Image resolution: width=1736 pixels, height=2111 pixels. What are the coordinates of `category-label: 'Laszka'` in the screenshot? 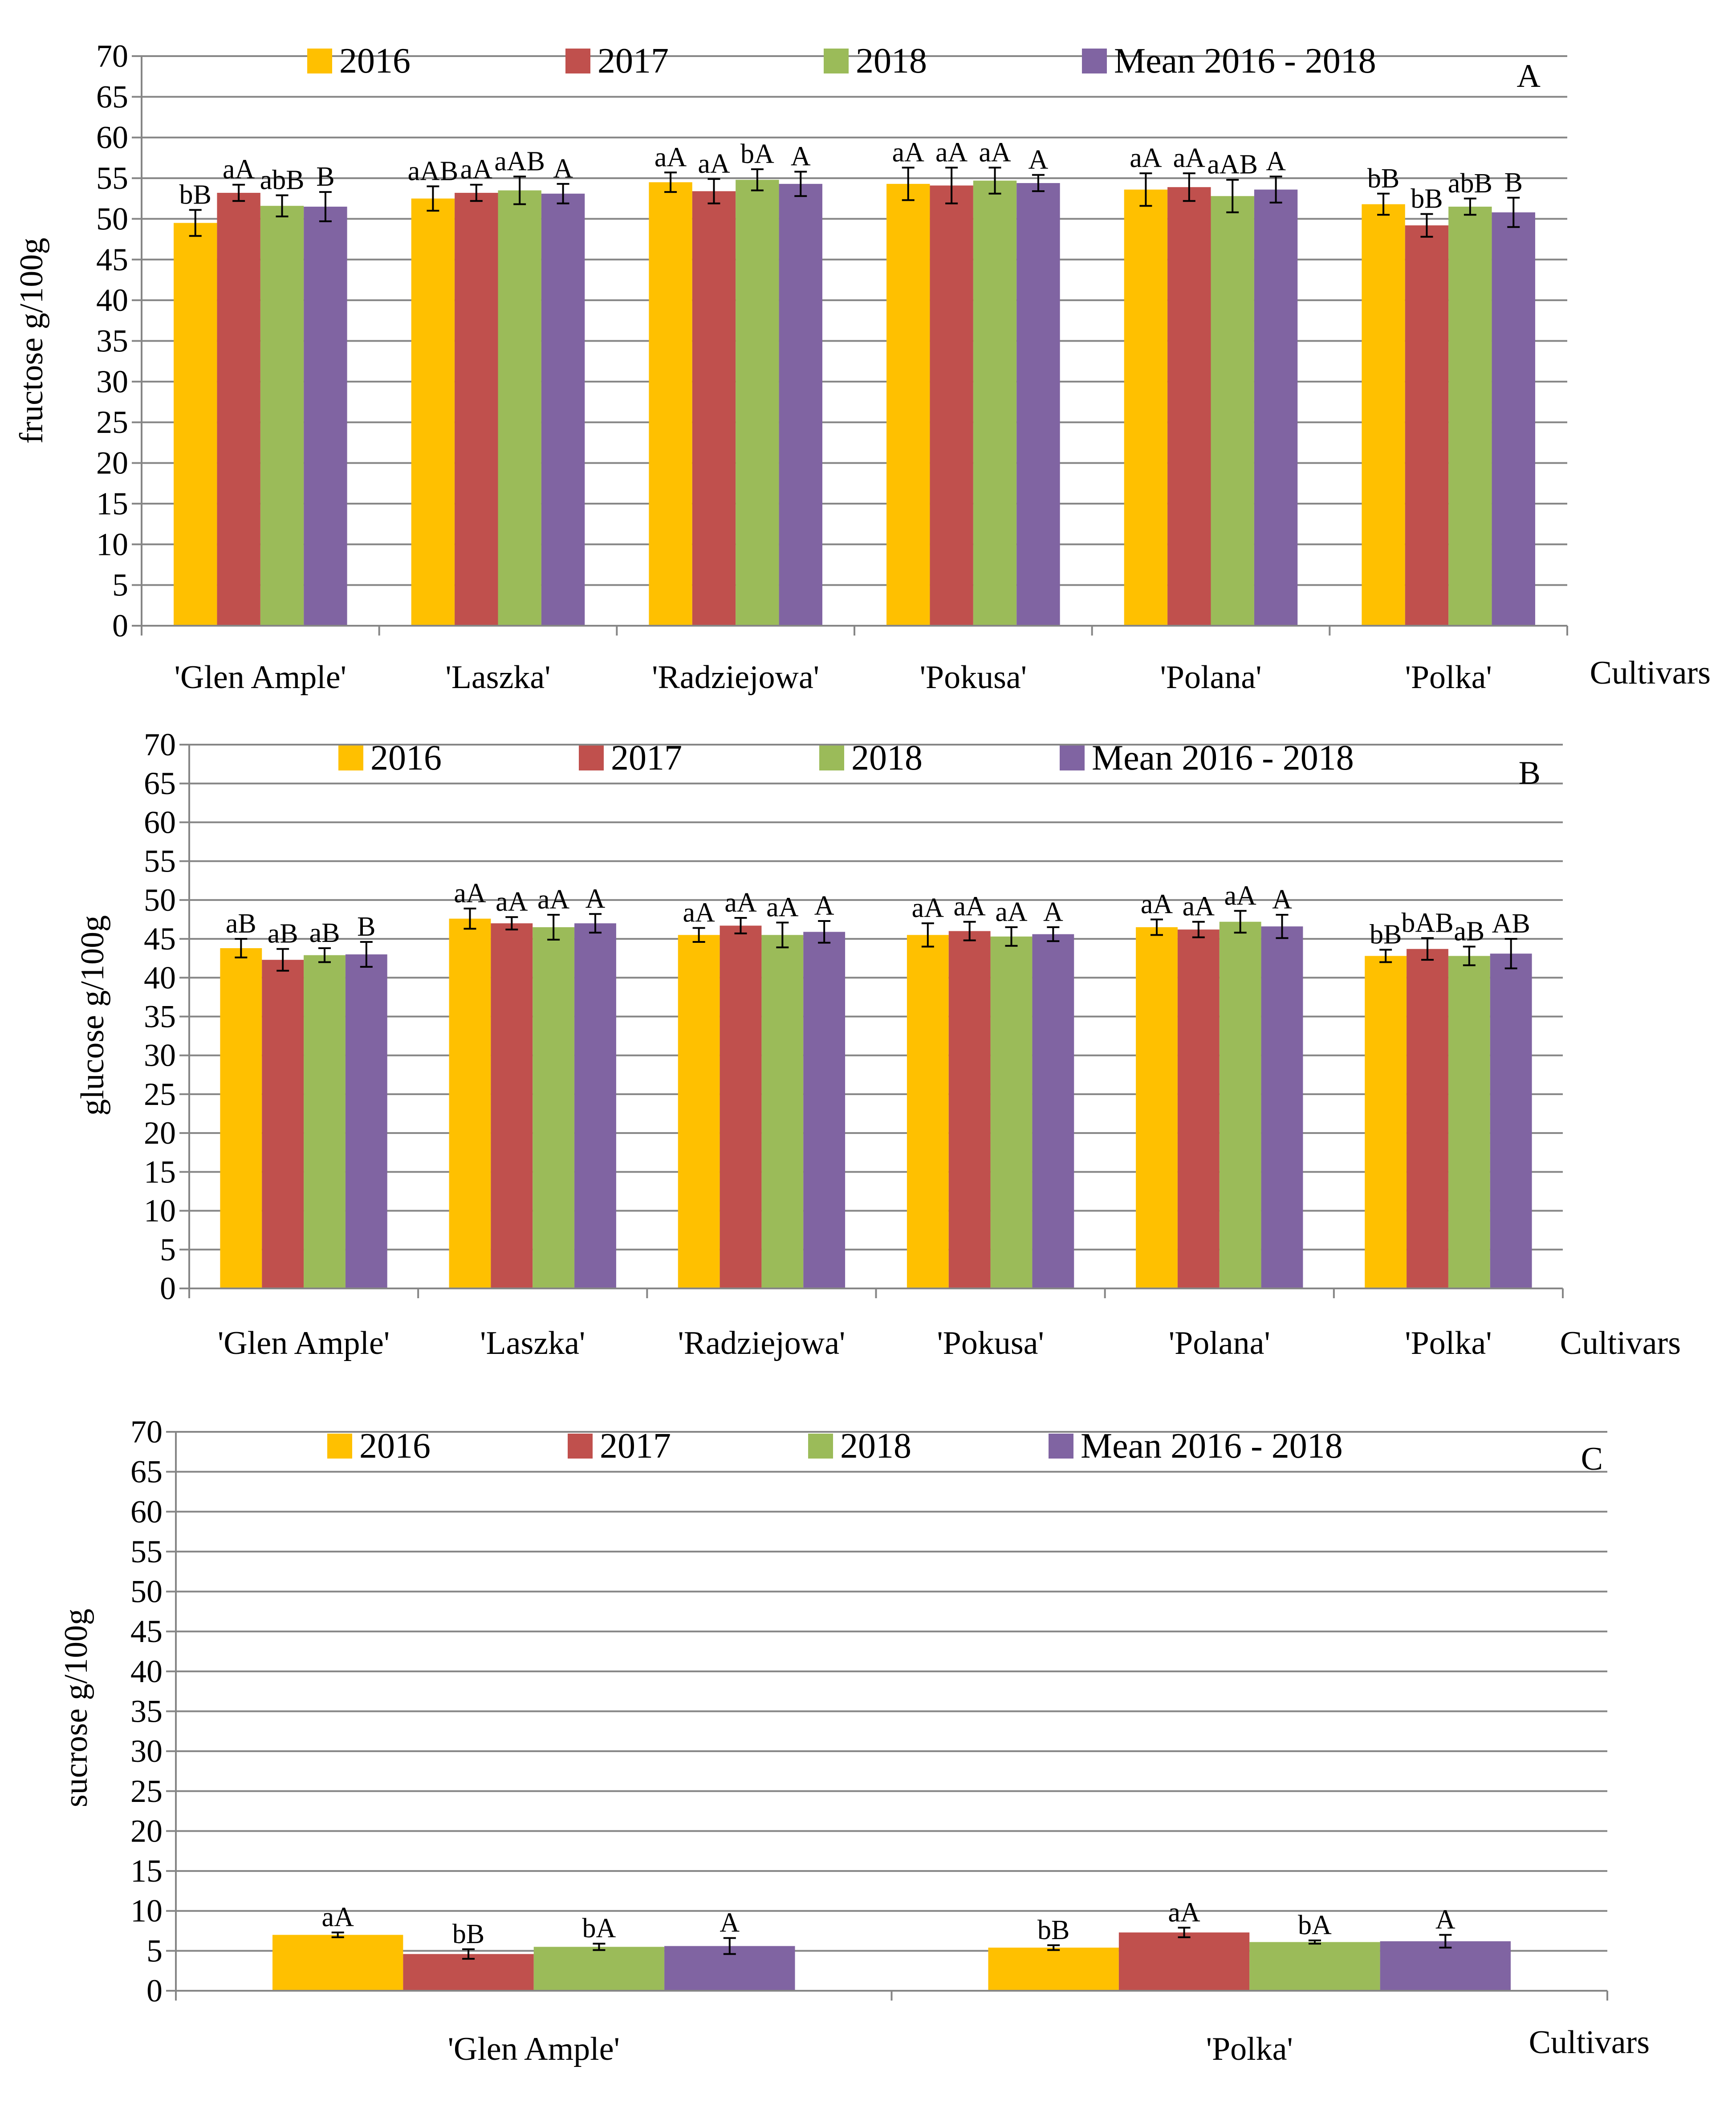 It's located at (497, 678).